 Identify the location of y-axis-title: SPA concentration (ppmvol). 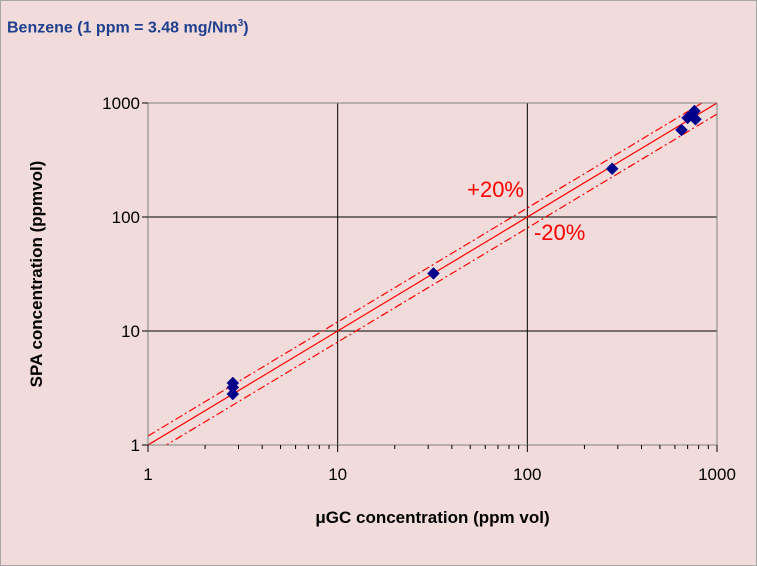
(36, 274).